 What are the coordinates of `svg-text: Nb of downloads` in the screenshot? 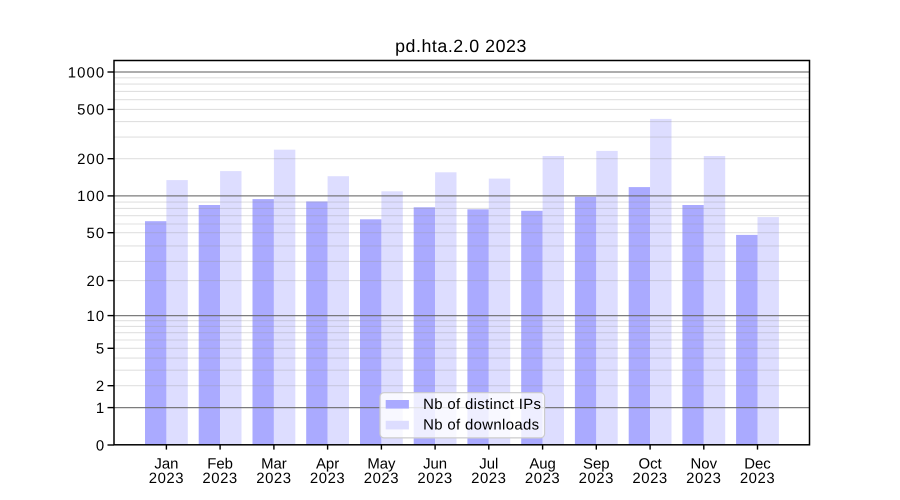 It's located at (481, 426).